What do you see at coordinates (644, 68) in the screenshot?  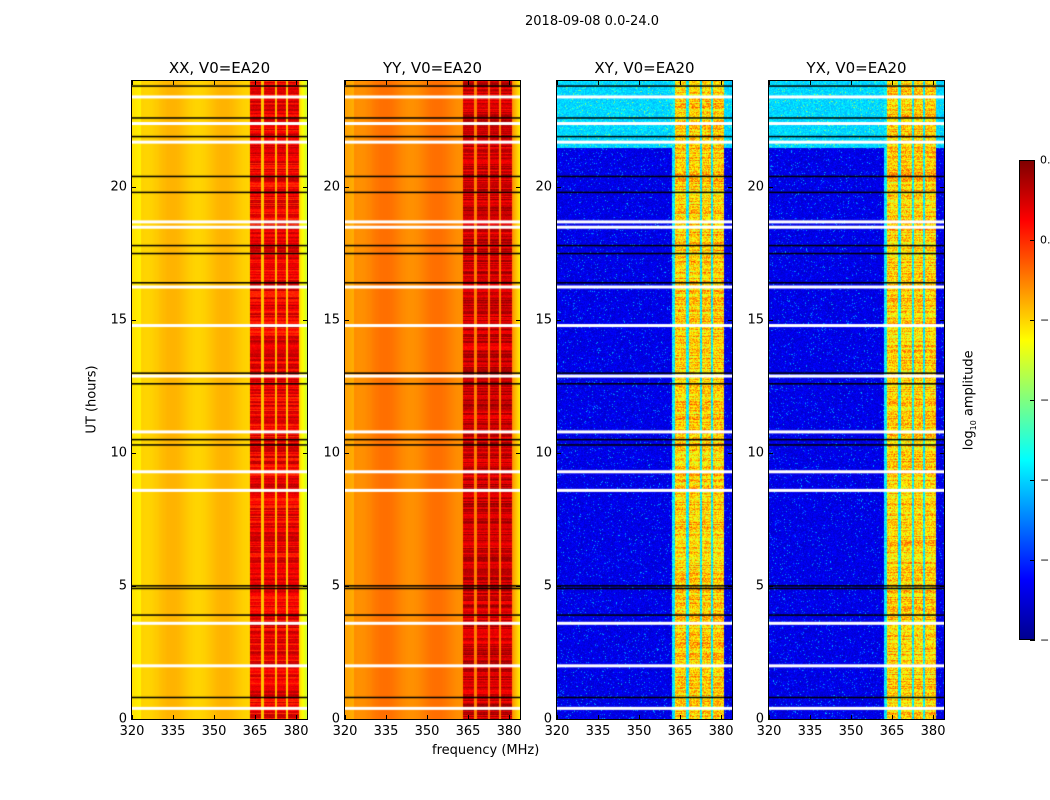 I see `panel-title: XY, V0=EA20` at bounding box center [644, 68].